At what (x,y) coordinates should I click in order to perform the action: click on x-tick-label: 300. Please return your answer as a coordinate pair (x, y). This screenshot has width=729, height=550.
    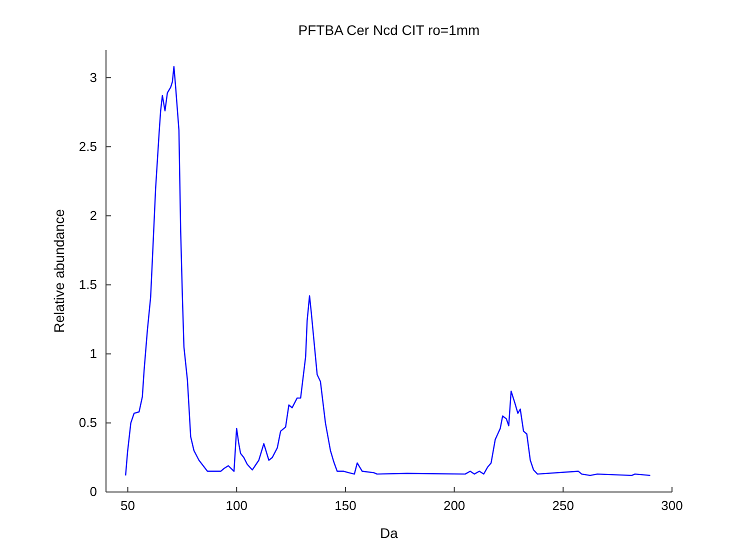
    Looking at the image, I should click on (672, 506).